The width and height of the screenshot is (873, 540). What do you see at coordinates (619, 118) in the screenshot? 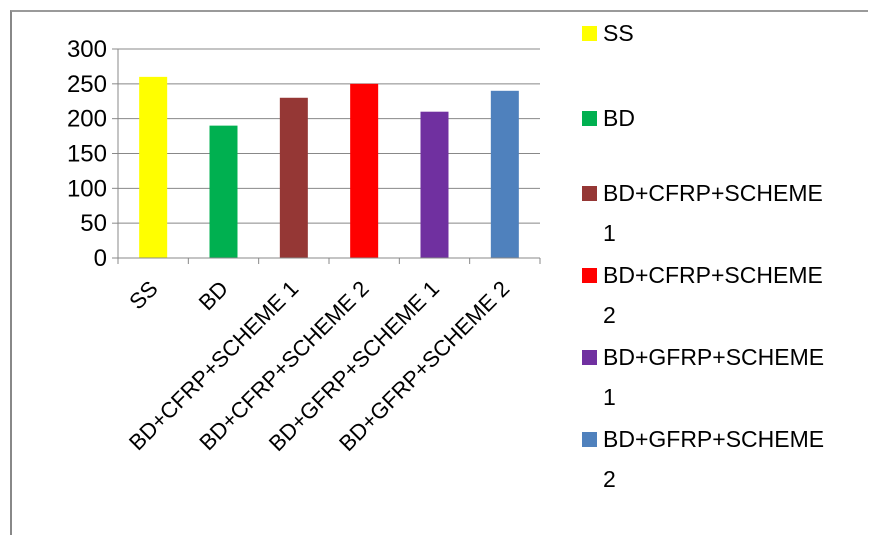
I see `legend-label: BD` at bounding box center [619, 118].